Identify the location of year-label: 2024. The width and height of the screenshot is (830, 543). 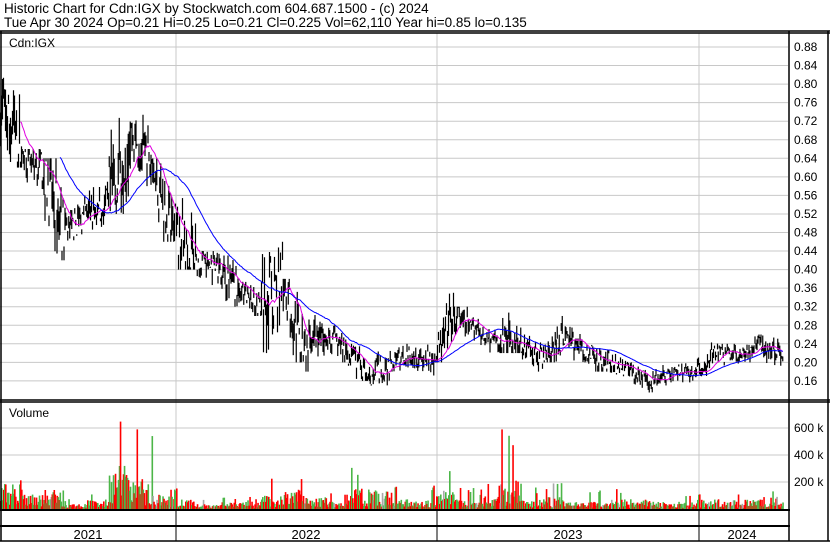
(742, 534).